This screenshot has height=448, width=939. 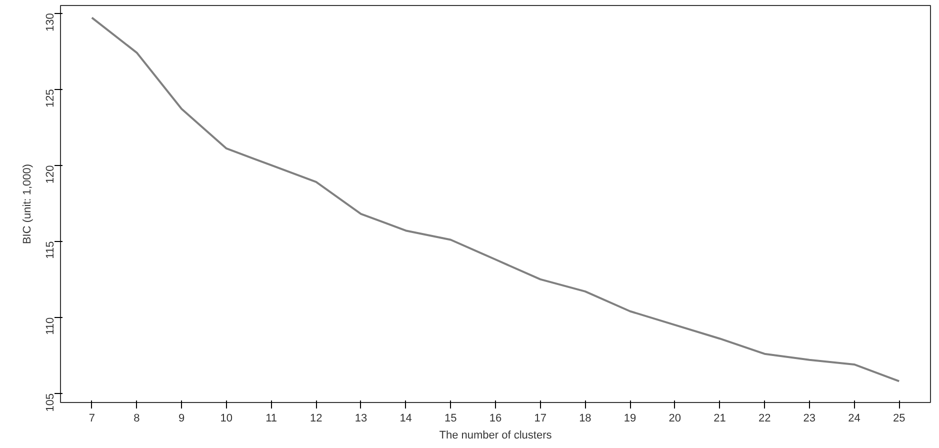 I want to click on x-tick-label: 18, so click(x=585, y=418).